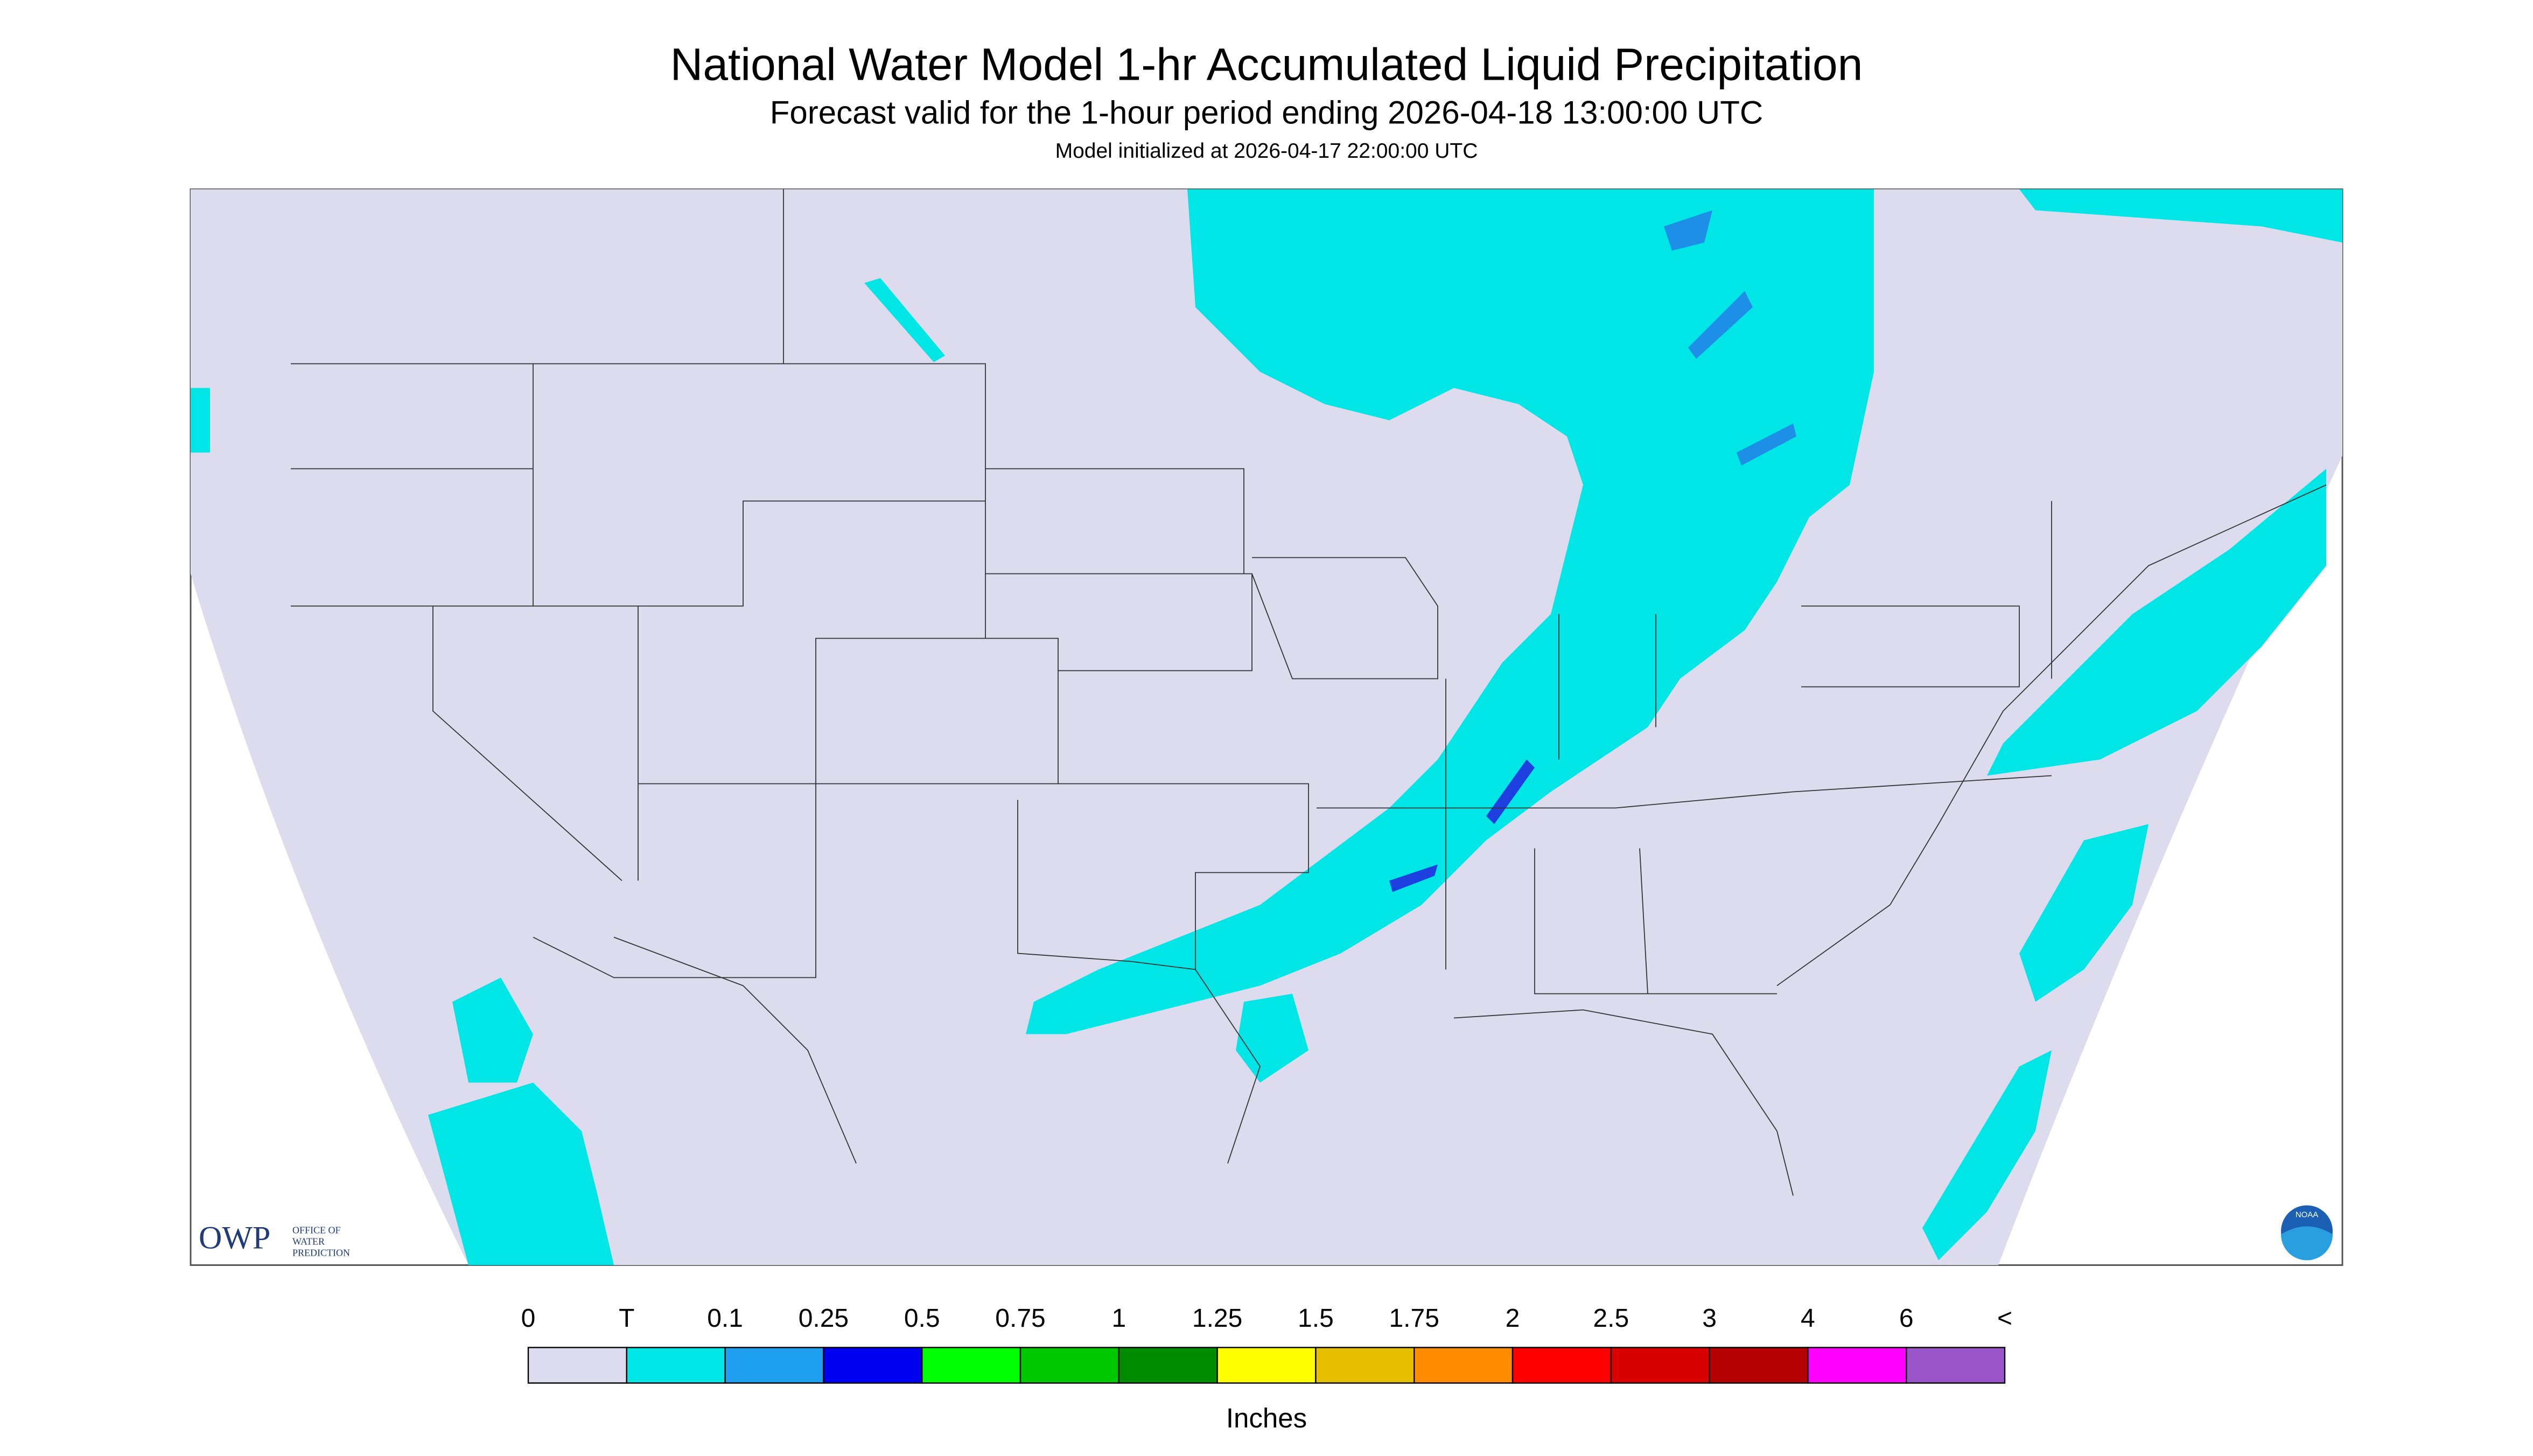  I want to click on noaa-label: NOAA, so click(2307, 1214).